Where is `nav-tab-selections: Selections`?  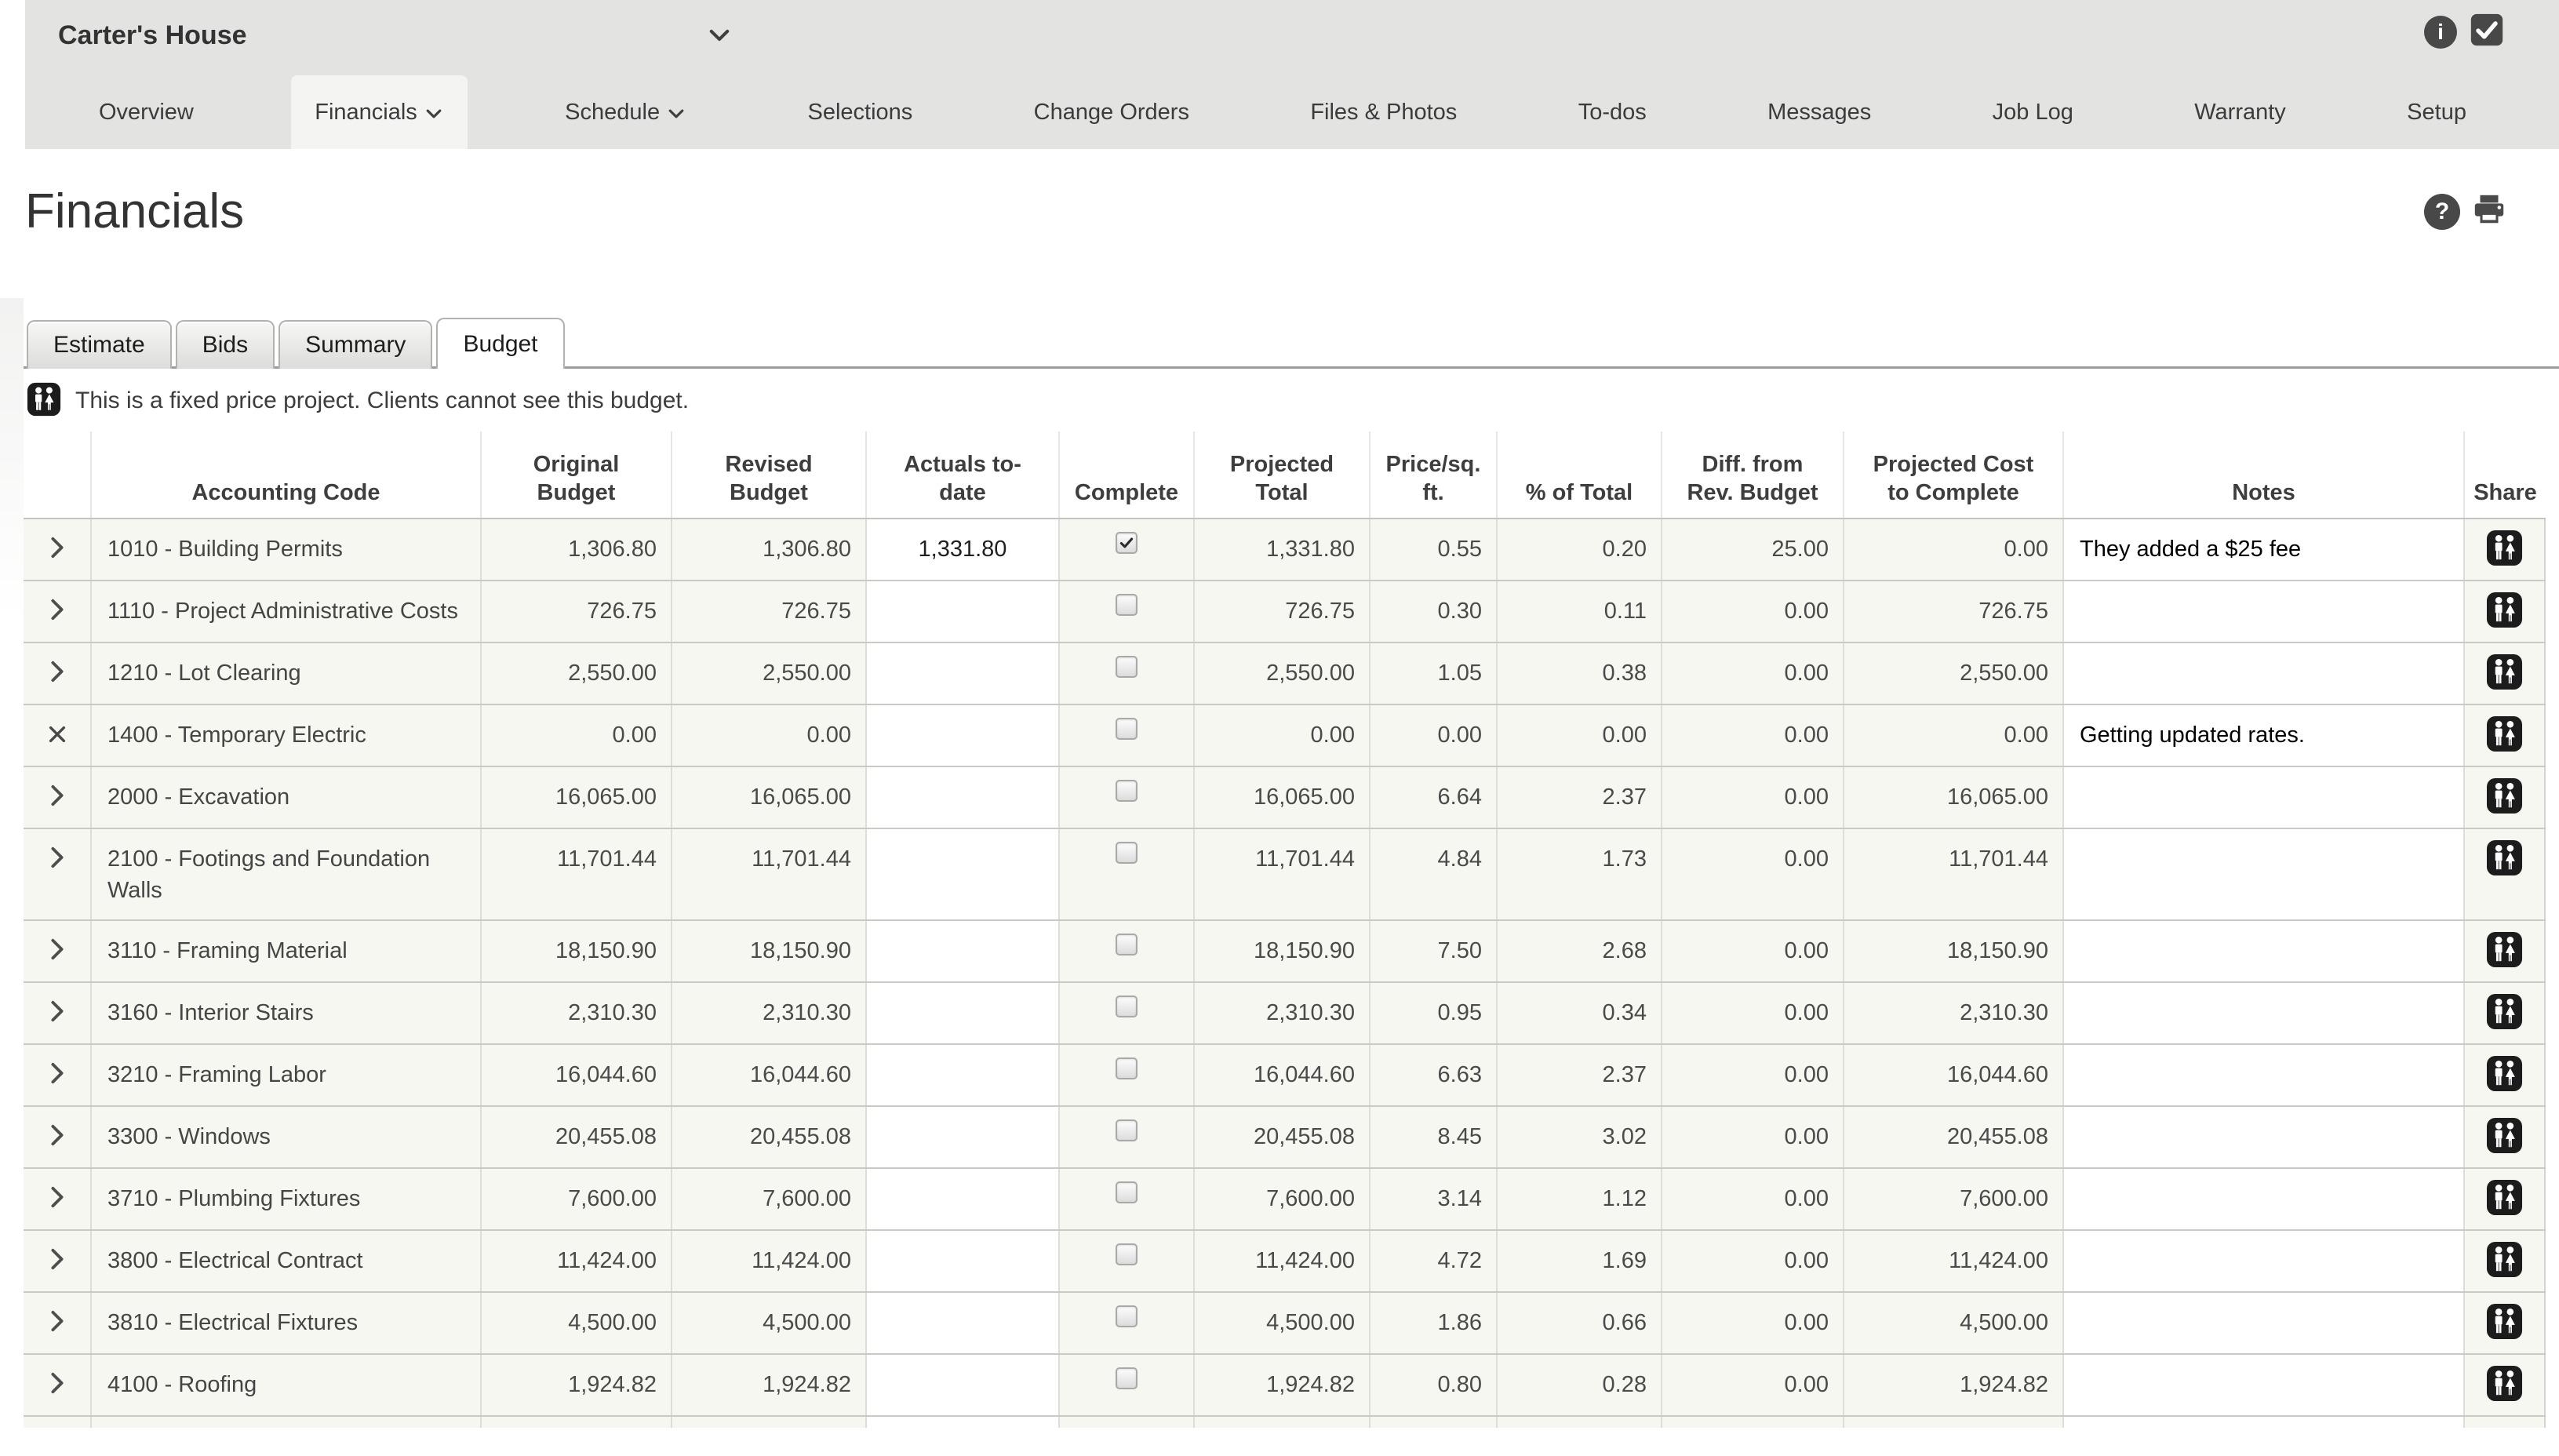 nav-tab-selections: Selections is located at coordinates (860, 112).